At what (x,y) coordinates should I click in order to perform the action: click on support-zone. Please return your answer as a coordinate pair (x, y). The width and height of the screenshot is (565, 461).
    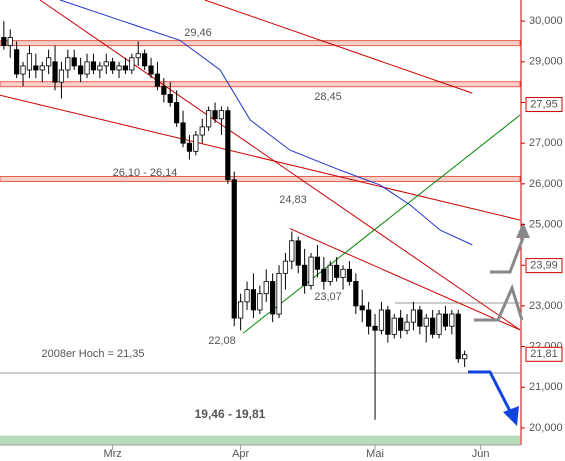
    Looking at the image, I should click on (260, 440).